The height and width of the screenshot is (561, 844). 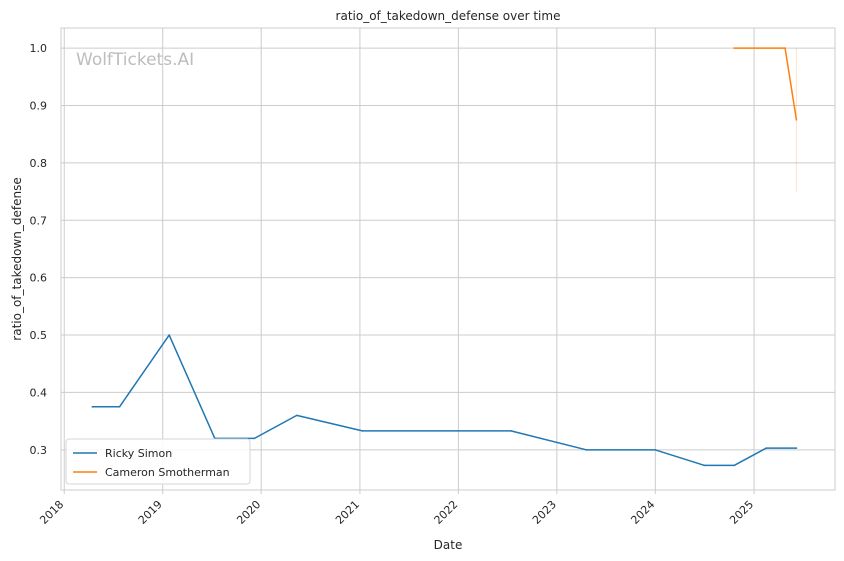 I want to click on x-tick-label-2022: 2022, so click(x=446, y=512).